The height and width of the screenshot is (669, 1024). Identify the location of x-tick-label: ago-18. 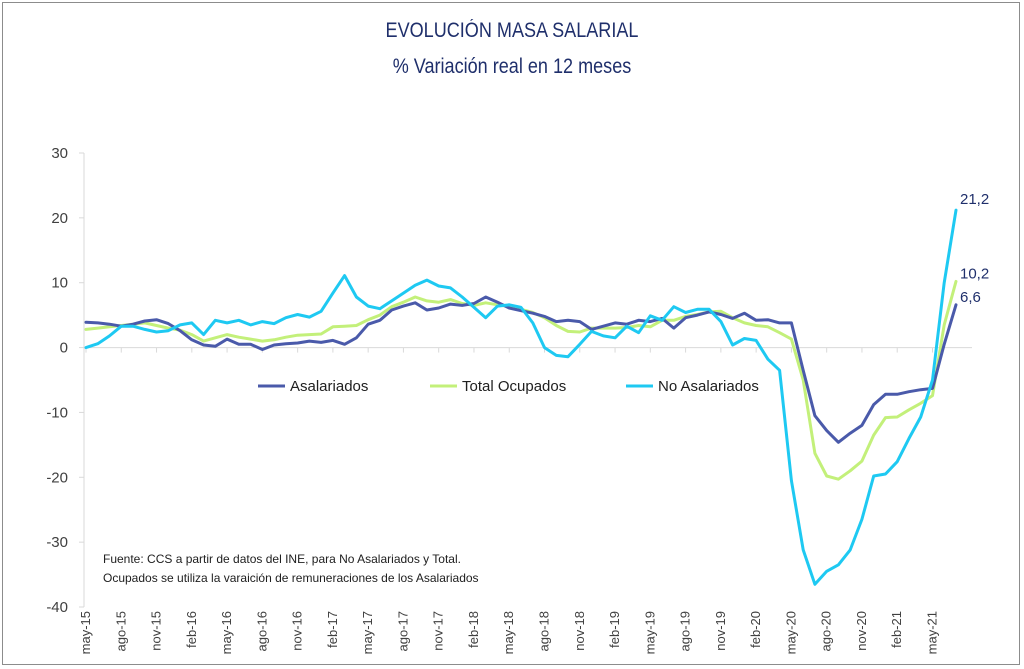
(544, 631).